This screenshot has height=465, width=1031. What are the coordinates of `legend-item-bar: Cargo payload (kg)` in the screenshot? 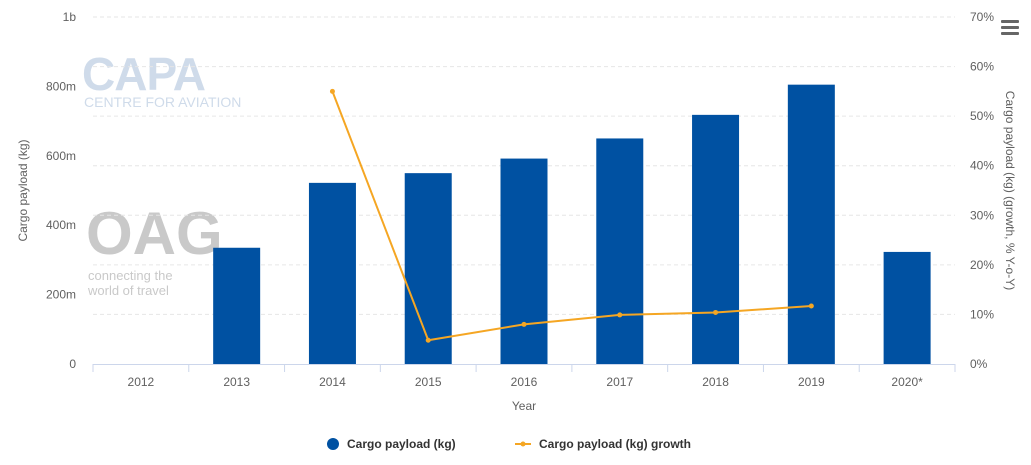 It's located at (391, 444).